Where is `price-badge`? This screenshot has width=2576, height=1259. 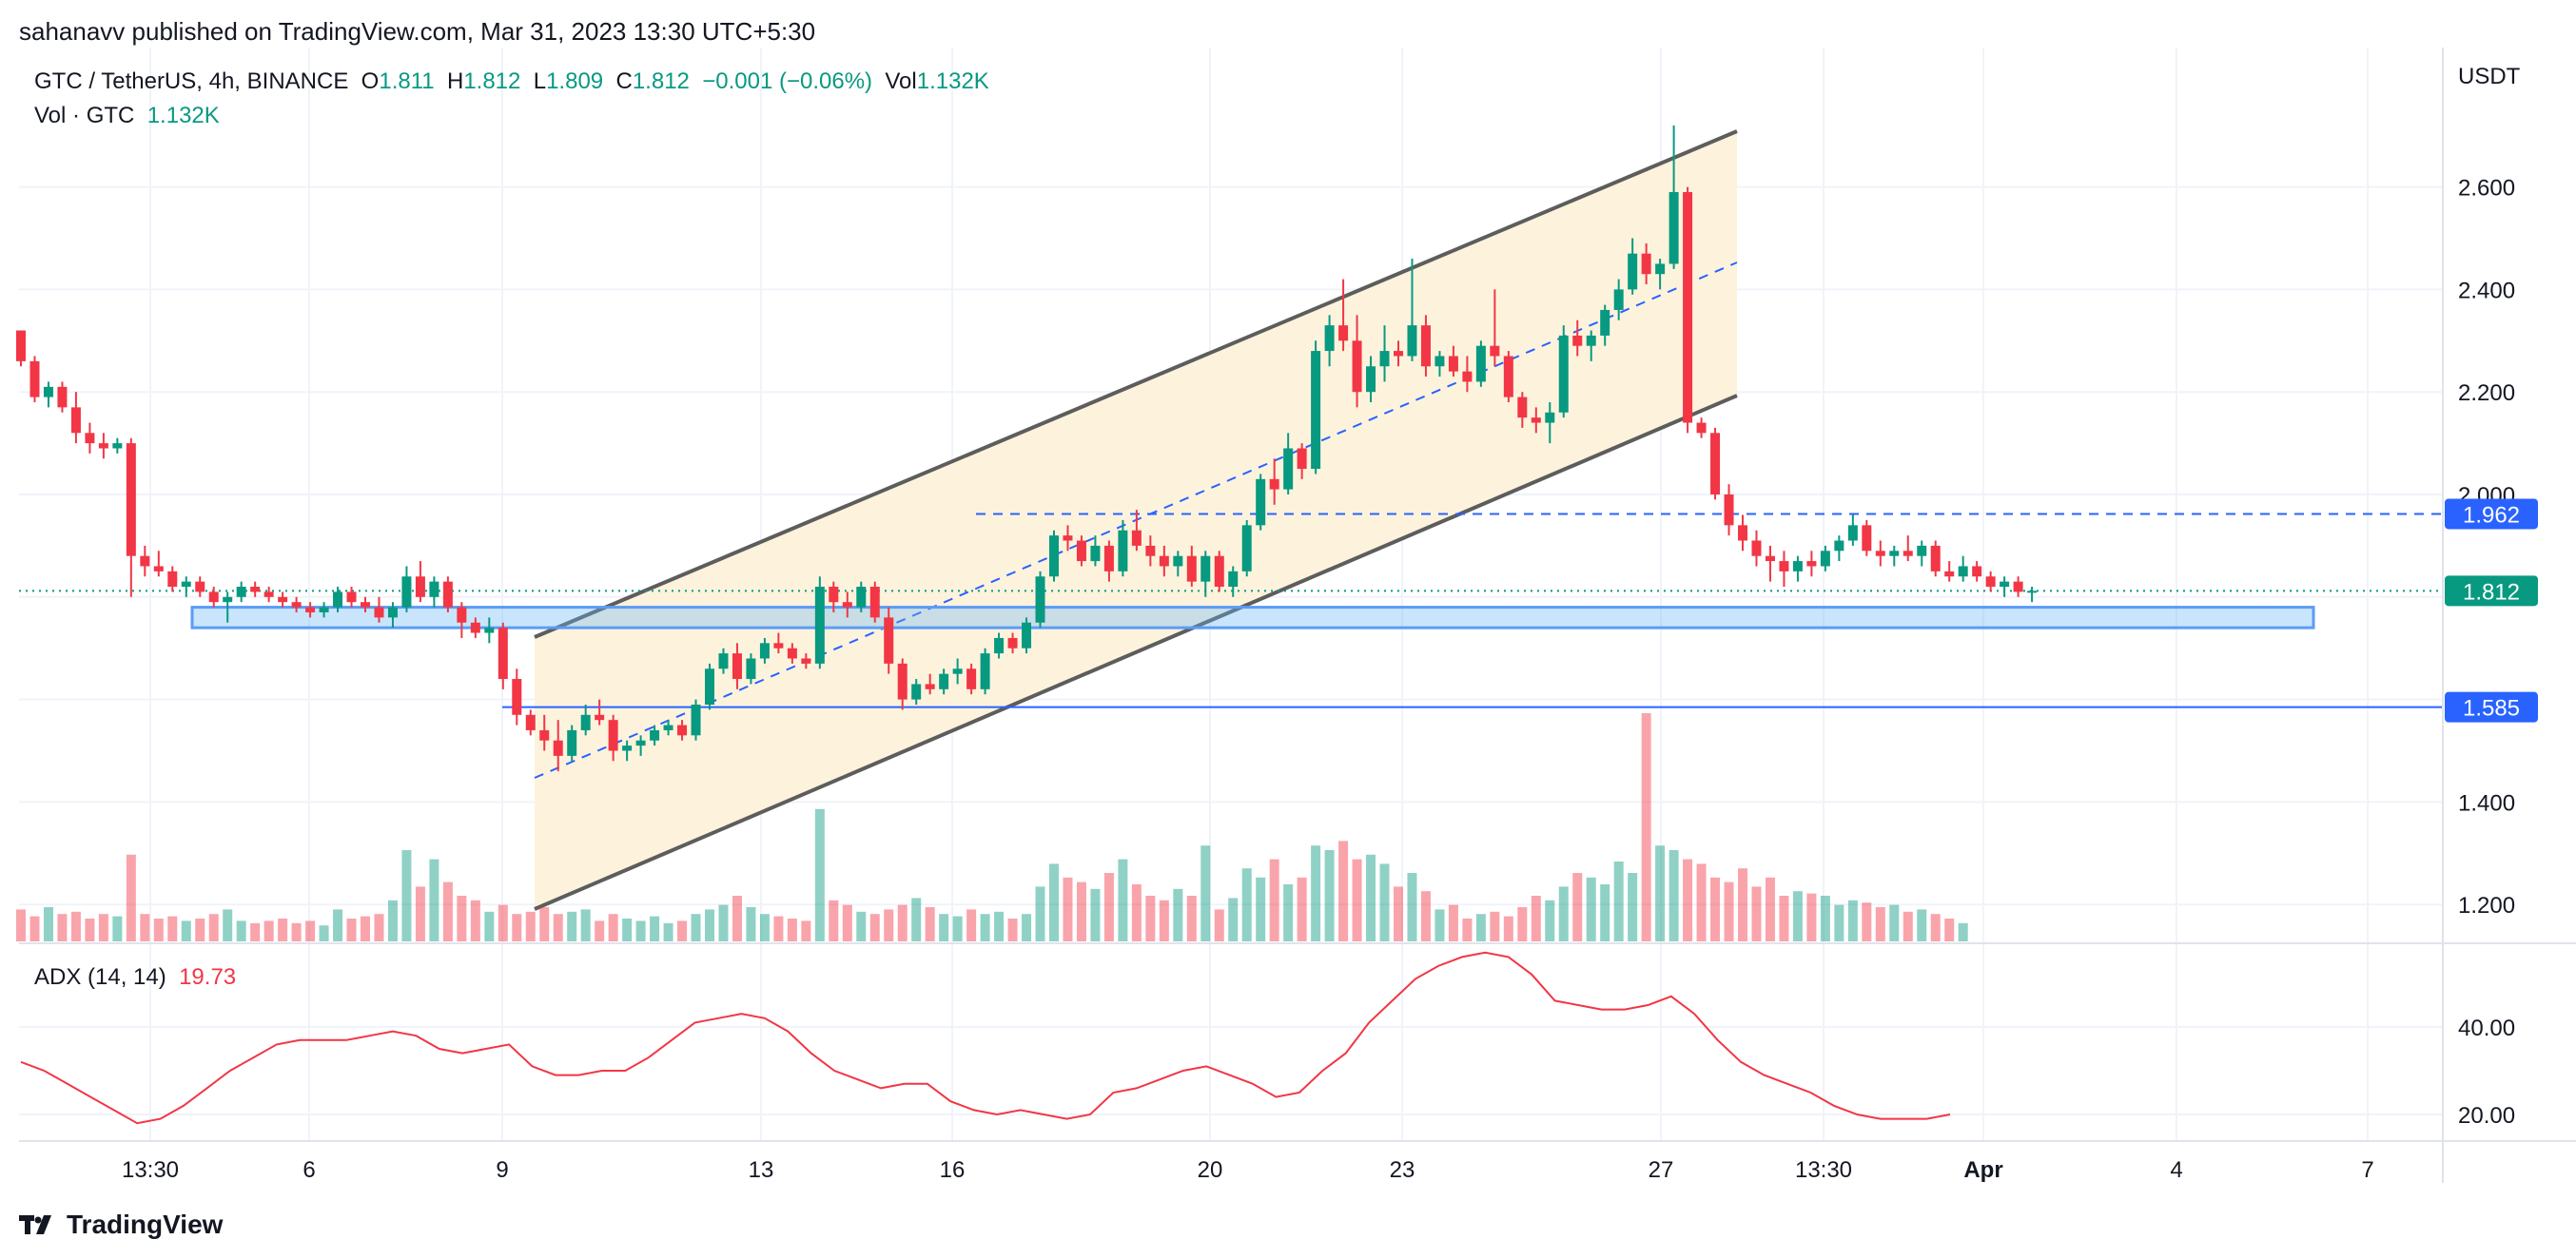
price-badge is located at coordinates (2492, 707).